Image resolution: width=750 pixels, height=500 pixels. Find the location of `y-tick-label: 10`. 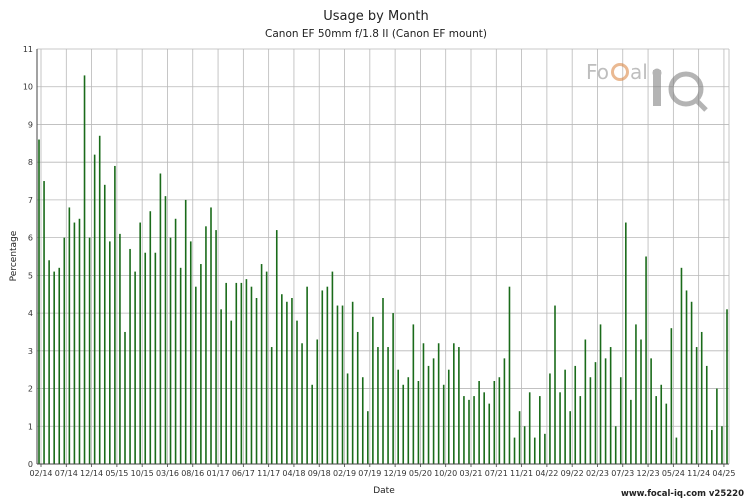

y-tick-label: 10 is located at coordinates (28, 87).